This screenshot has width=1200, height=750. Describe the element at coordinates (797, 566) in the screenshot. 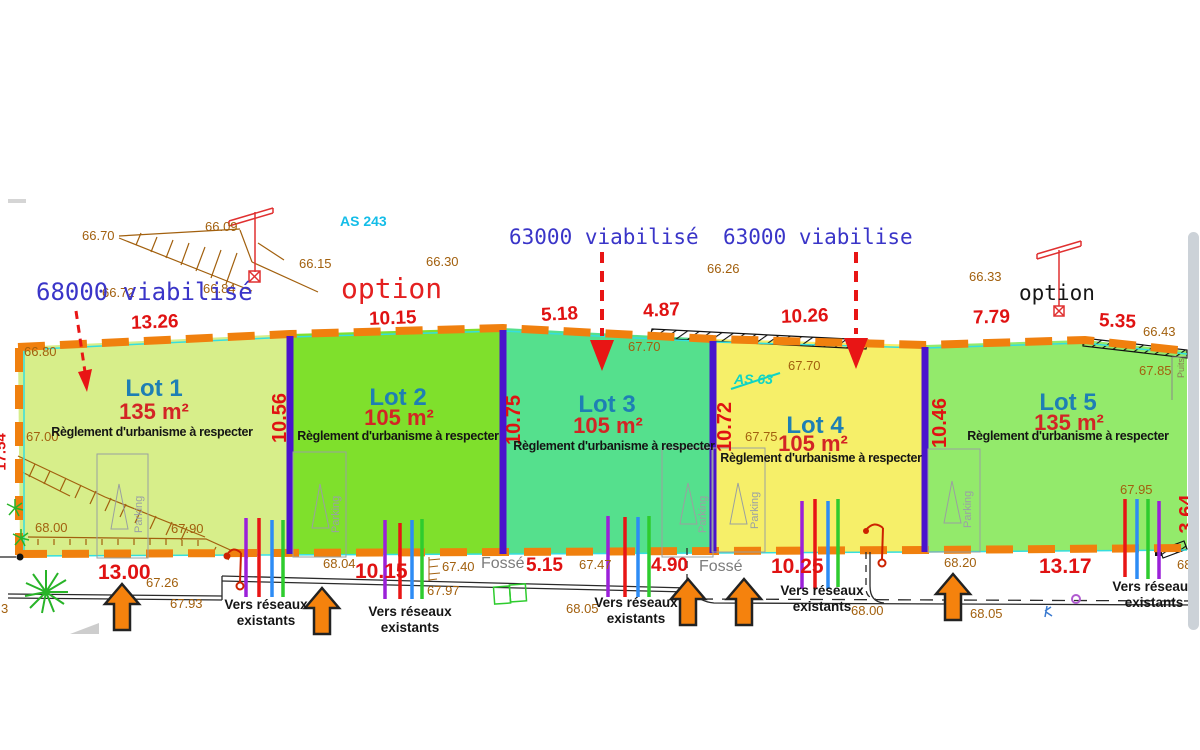

I see `dim-bottom: 10.25` at that location.